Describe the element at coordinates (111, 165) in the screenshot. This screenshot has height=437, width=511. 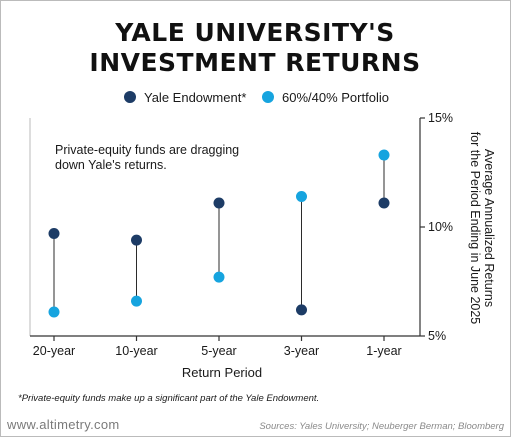
I see `annotation-line-2: down Yale's returns.` at that location.